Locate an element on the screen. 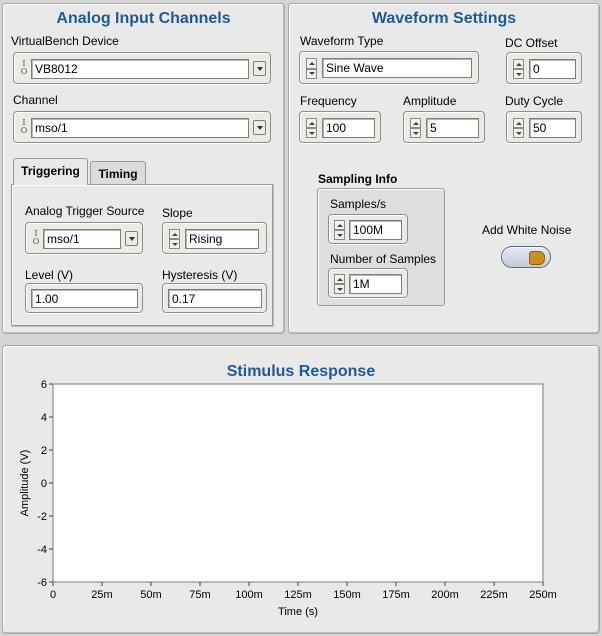 This screenshot has width=602, height=636. frequency-up-button is located at coordinates (311, 123).